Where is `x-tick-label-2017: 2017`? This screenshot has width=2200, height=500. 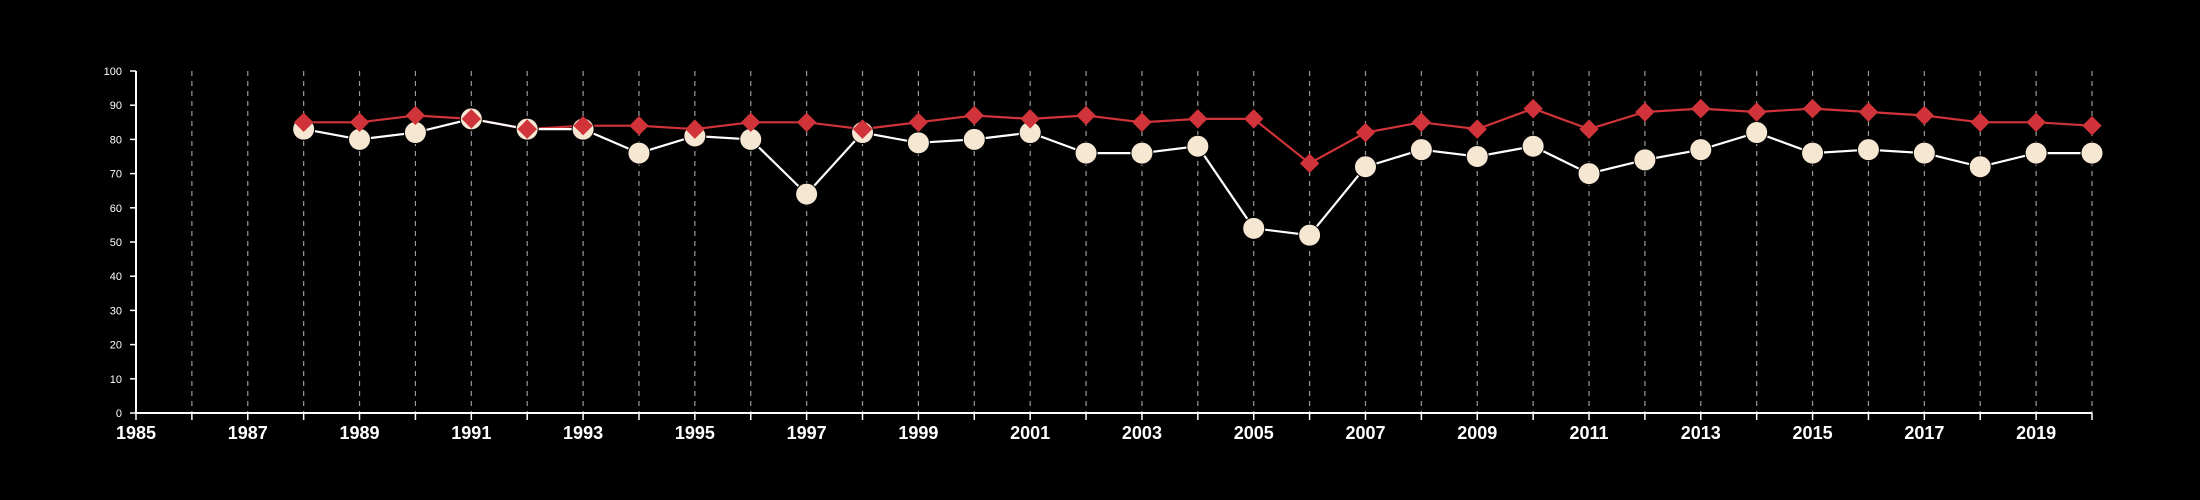
x-tick-label-2017: 2017 is located at coordinates (1924, 433).